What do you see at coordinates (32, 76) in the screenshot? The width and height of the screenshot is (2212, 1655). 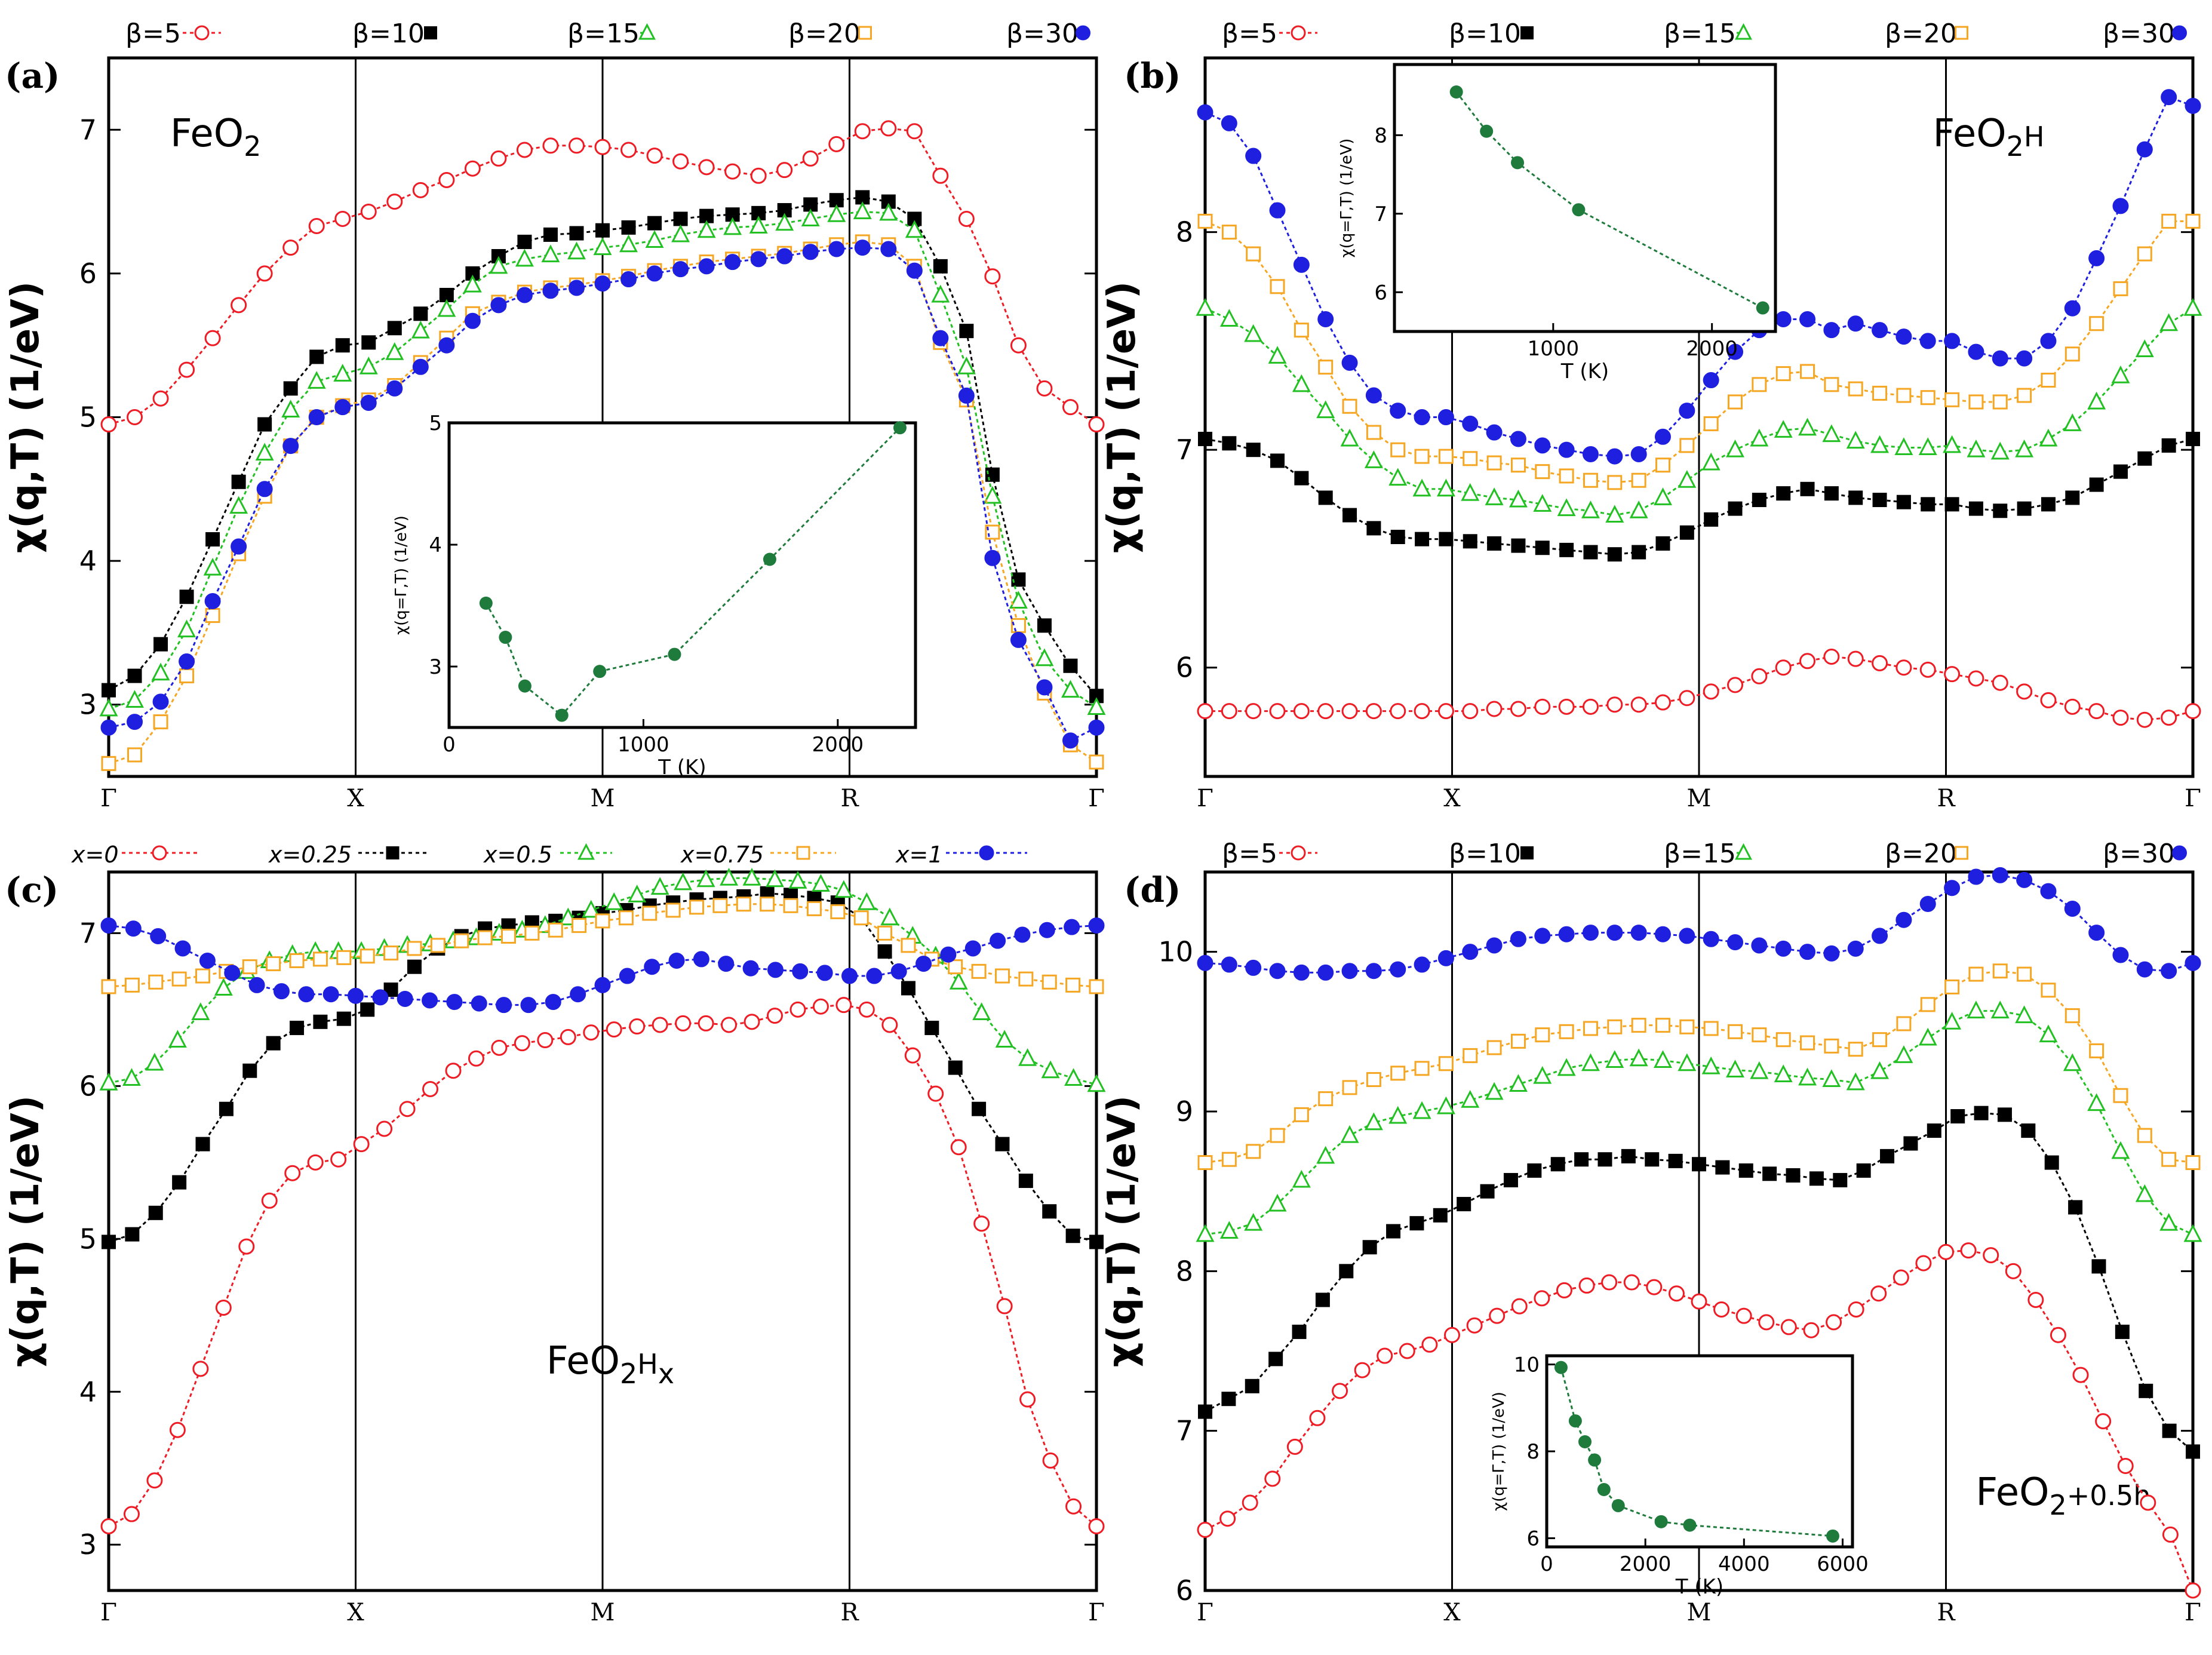 I see `panel-label: (a)` at bounding box center [32, 76].